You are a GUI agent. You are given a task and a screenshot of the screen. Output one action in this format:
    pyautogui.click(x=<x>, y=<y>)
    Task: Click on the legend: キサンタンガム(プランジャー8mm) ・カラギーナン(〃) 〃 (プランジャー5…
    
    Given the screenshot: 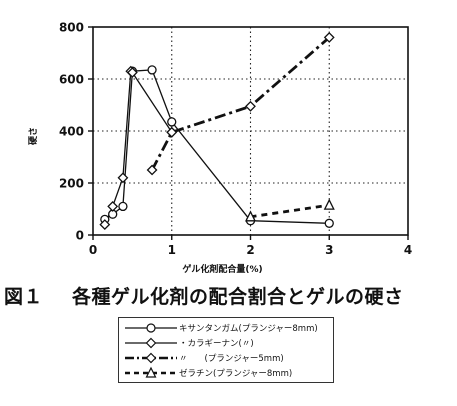 What is the action you would take?
    pyautogui.click(x=226, y=350)
    